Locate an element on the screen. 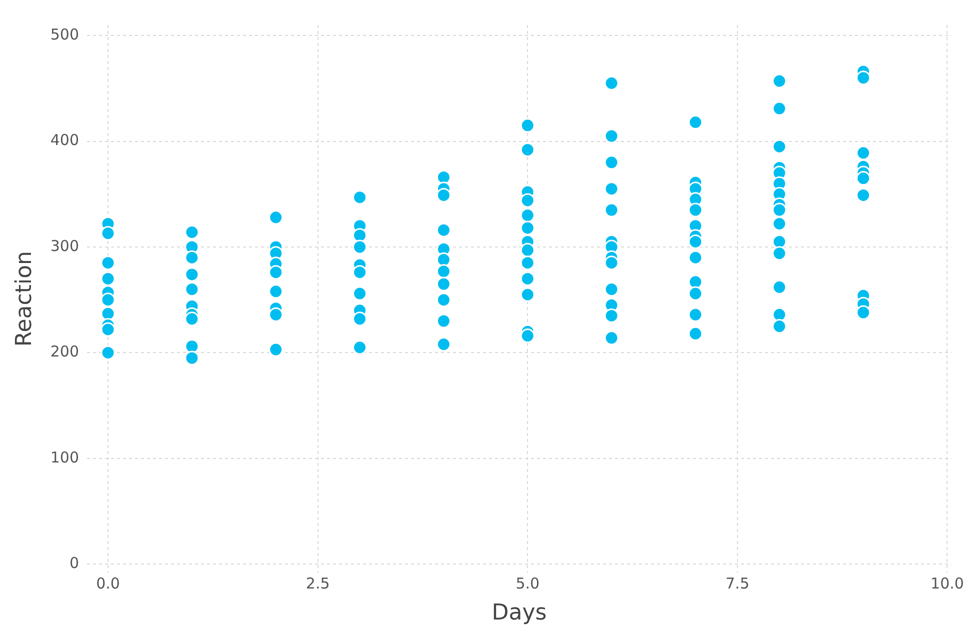  y-tick-label: 500 is located at coordinates (65, 34).